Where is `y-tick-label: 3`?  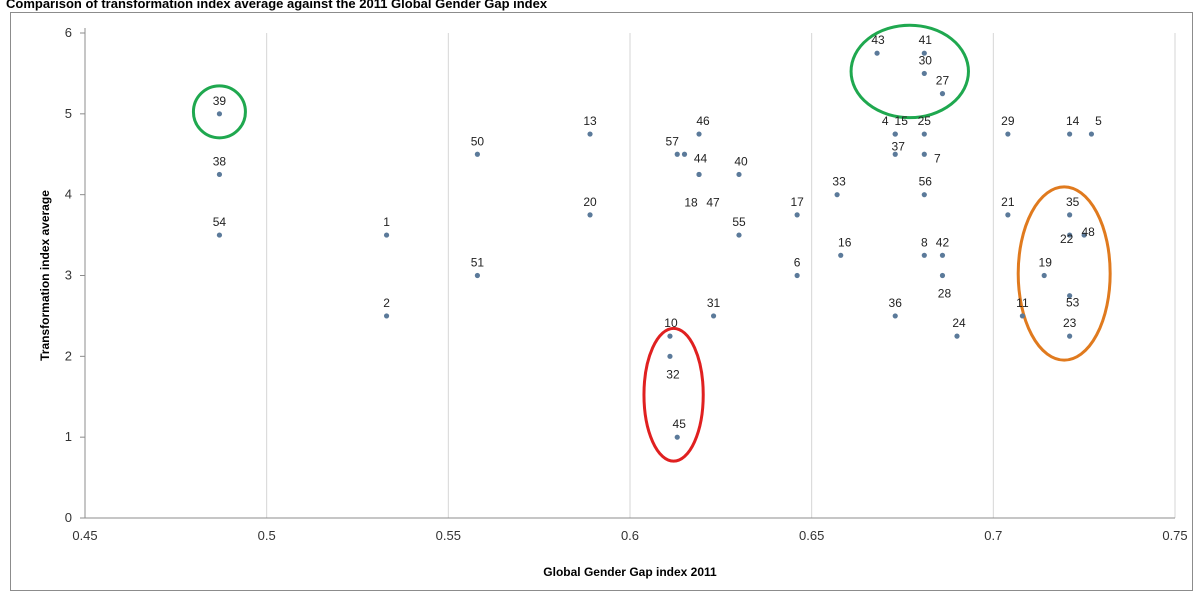 y-tick-label: 3 is located at coordinates (68, 275).